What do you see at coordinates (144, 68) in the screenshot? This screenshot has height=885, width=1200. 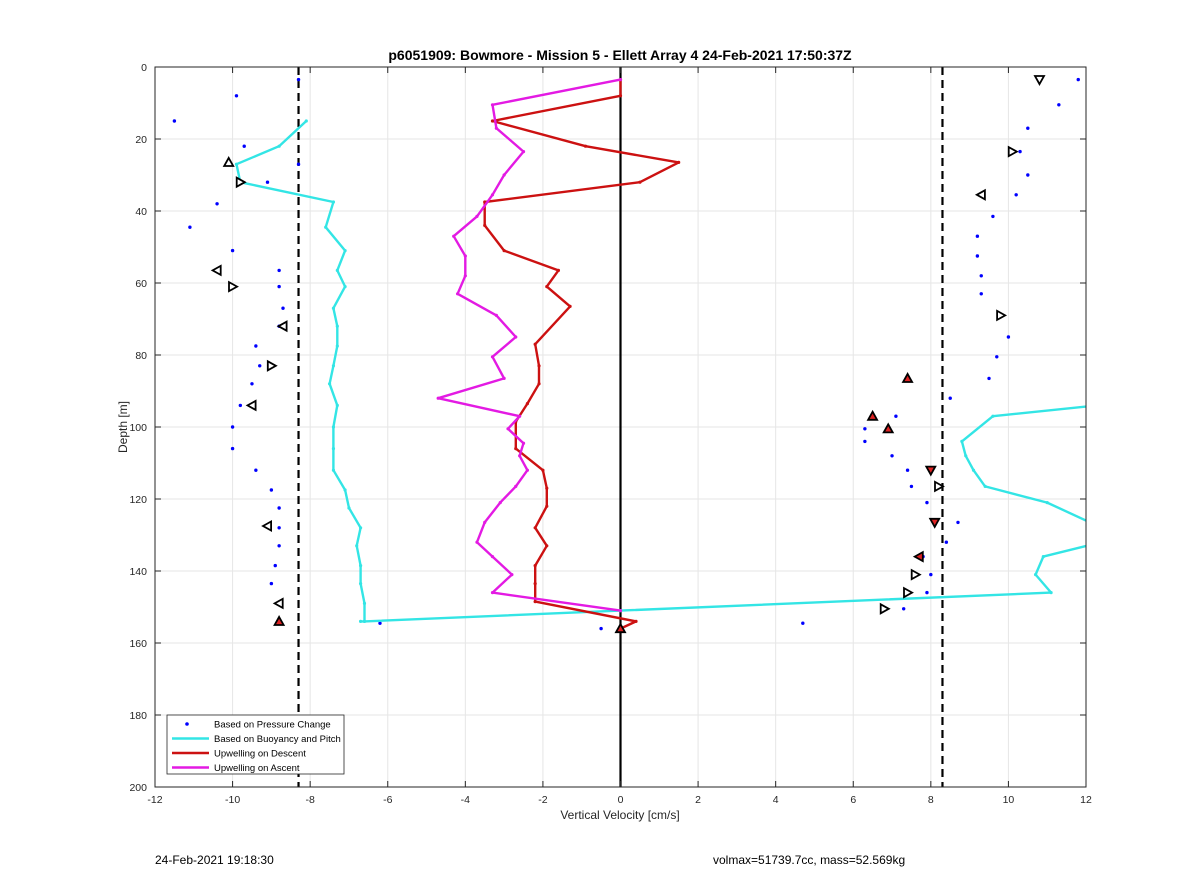 I see `y-tick-label: 0` at bounding box center [144, 68].